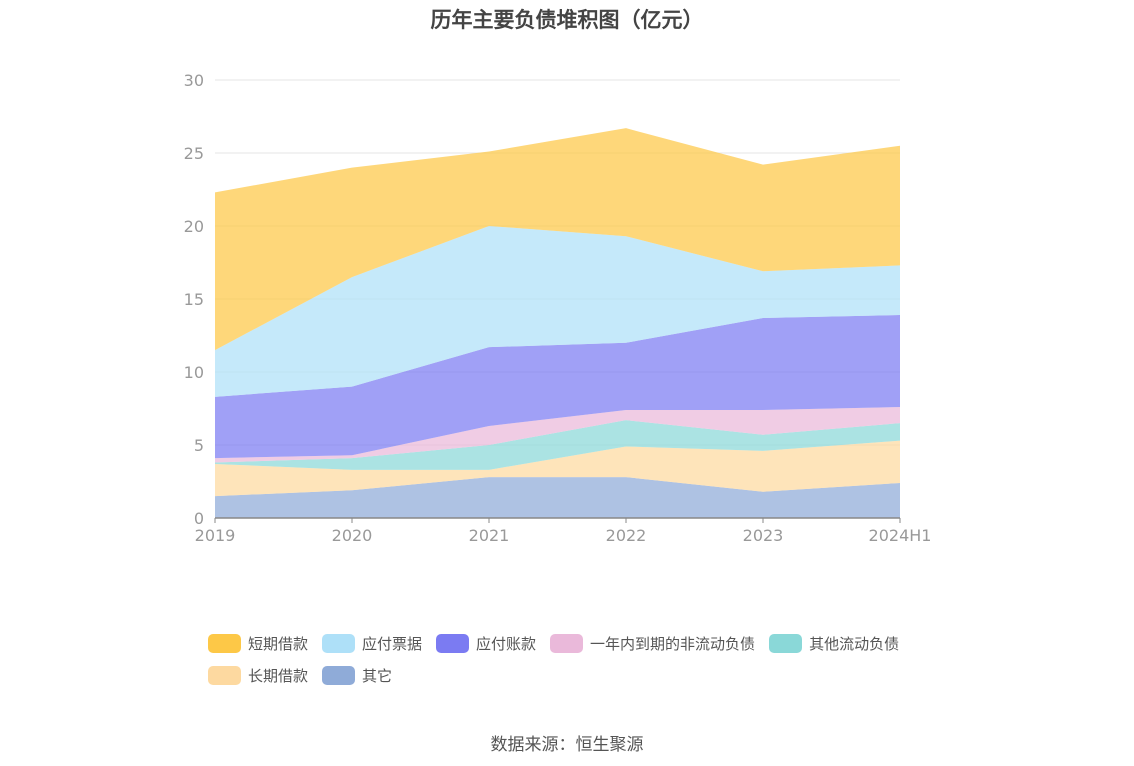 The image size is (1134, 766). I want to click on chart-title: 历年主要负债堆积图（亿元）, so click(567, 20).